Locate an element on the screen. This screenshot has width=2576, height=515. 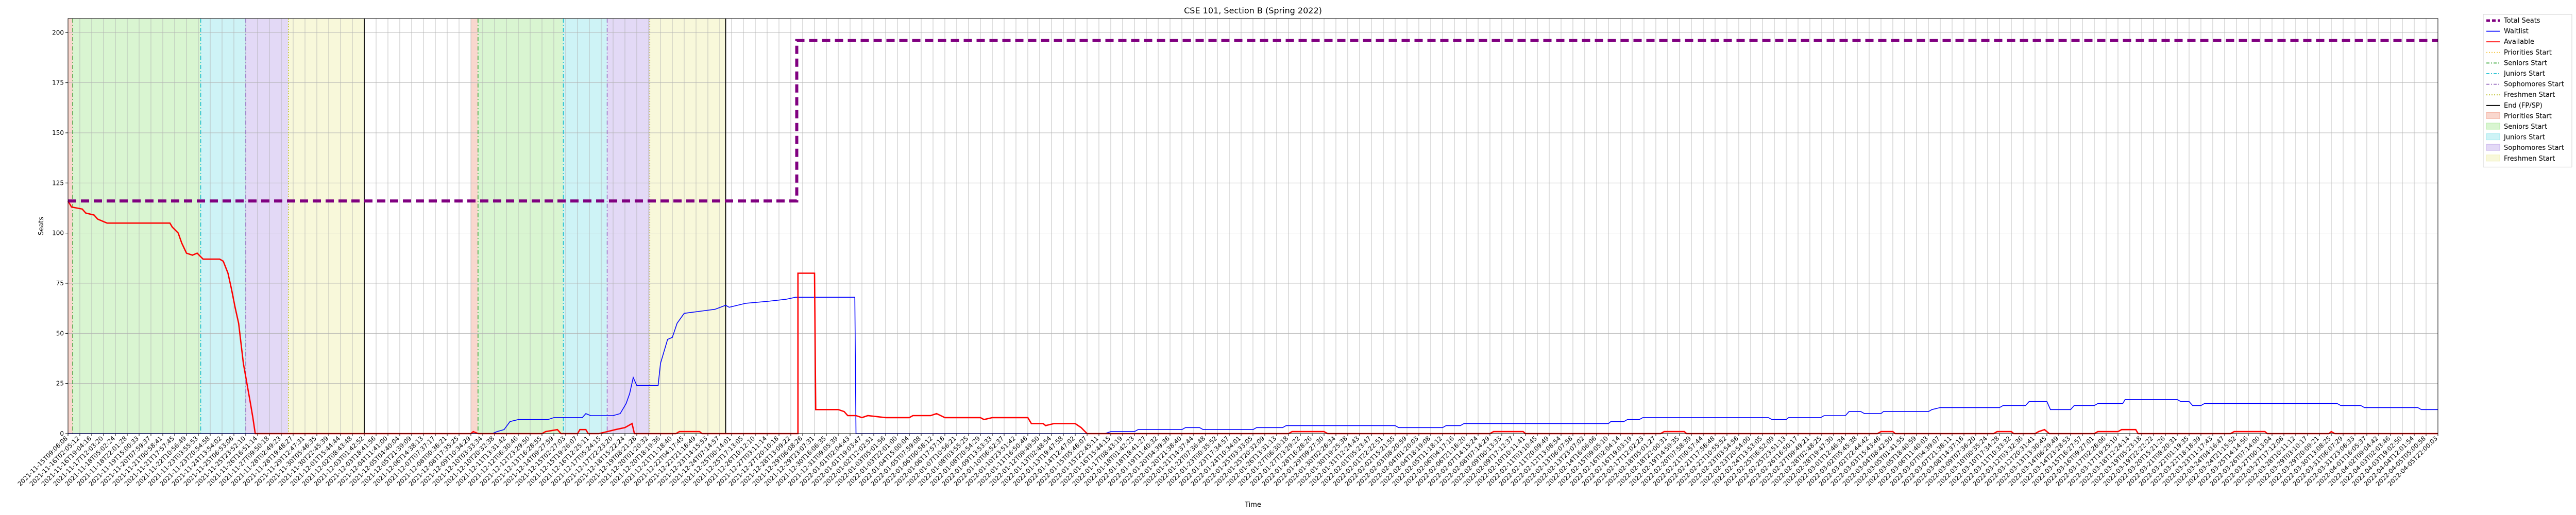
y-tick-label: 75 is located at coordinates (60, 283).